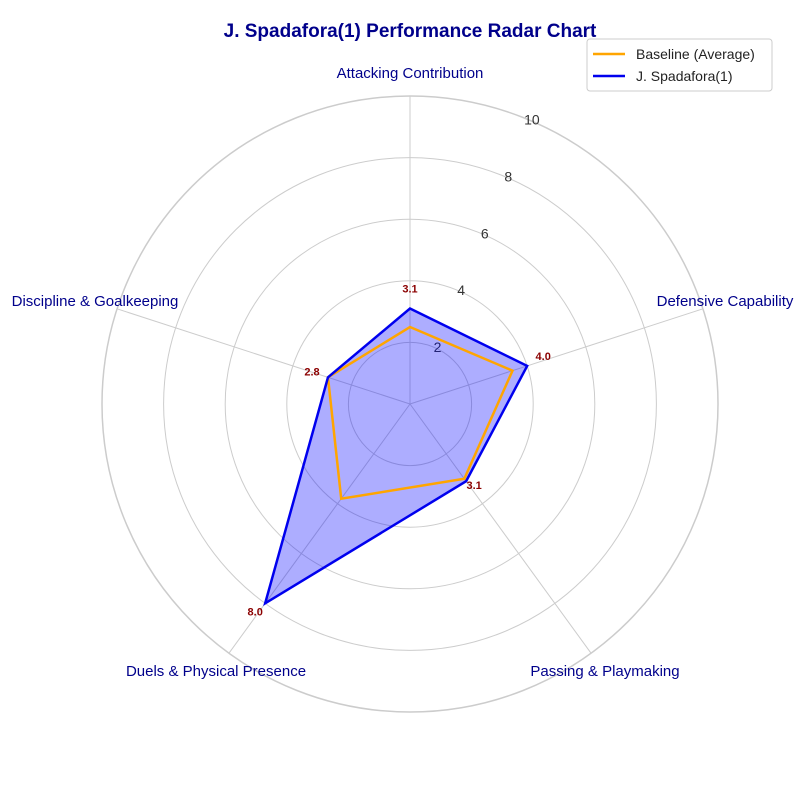 The height and width of the screenshot is (805, 800). What do you see at coordinates (684, 76) in the screenshot?
I see `legend-label-player: J. Spadafora(1)` at bounding box center [684, 76].